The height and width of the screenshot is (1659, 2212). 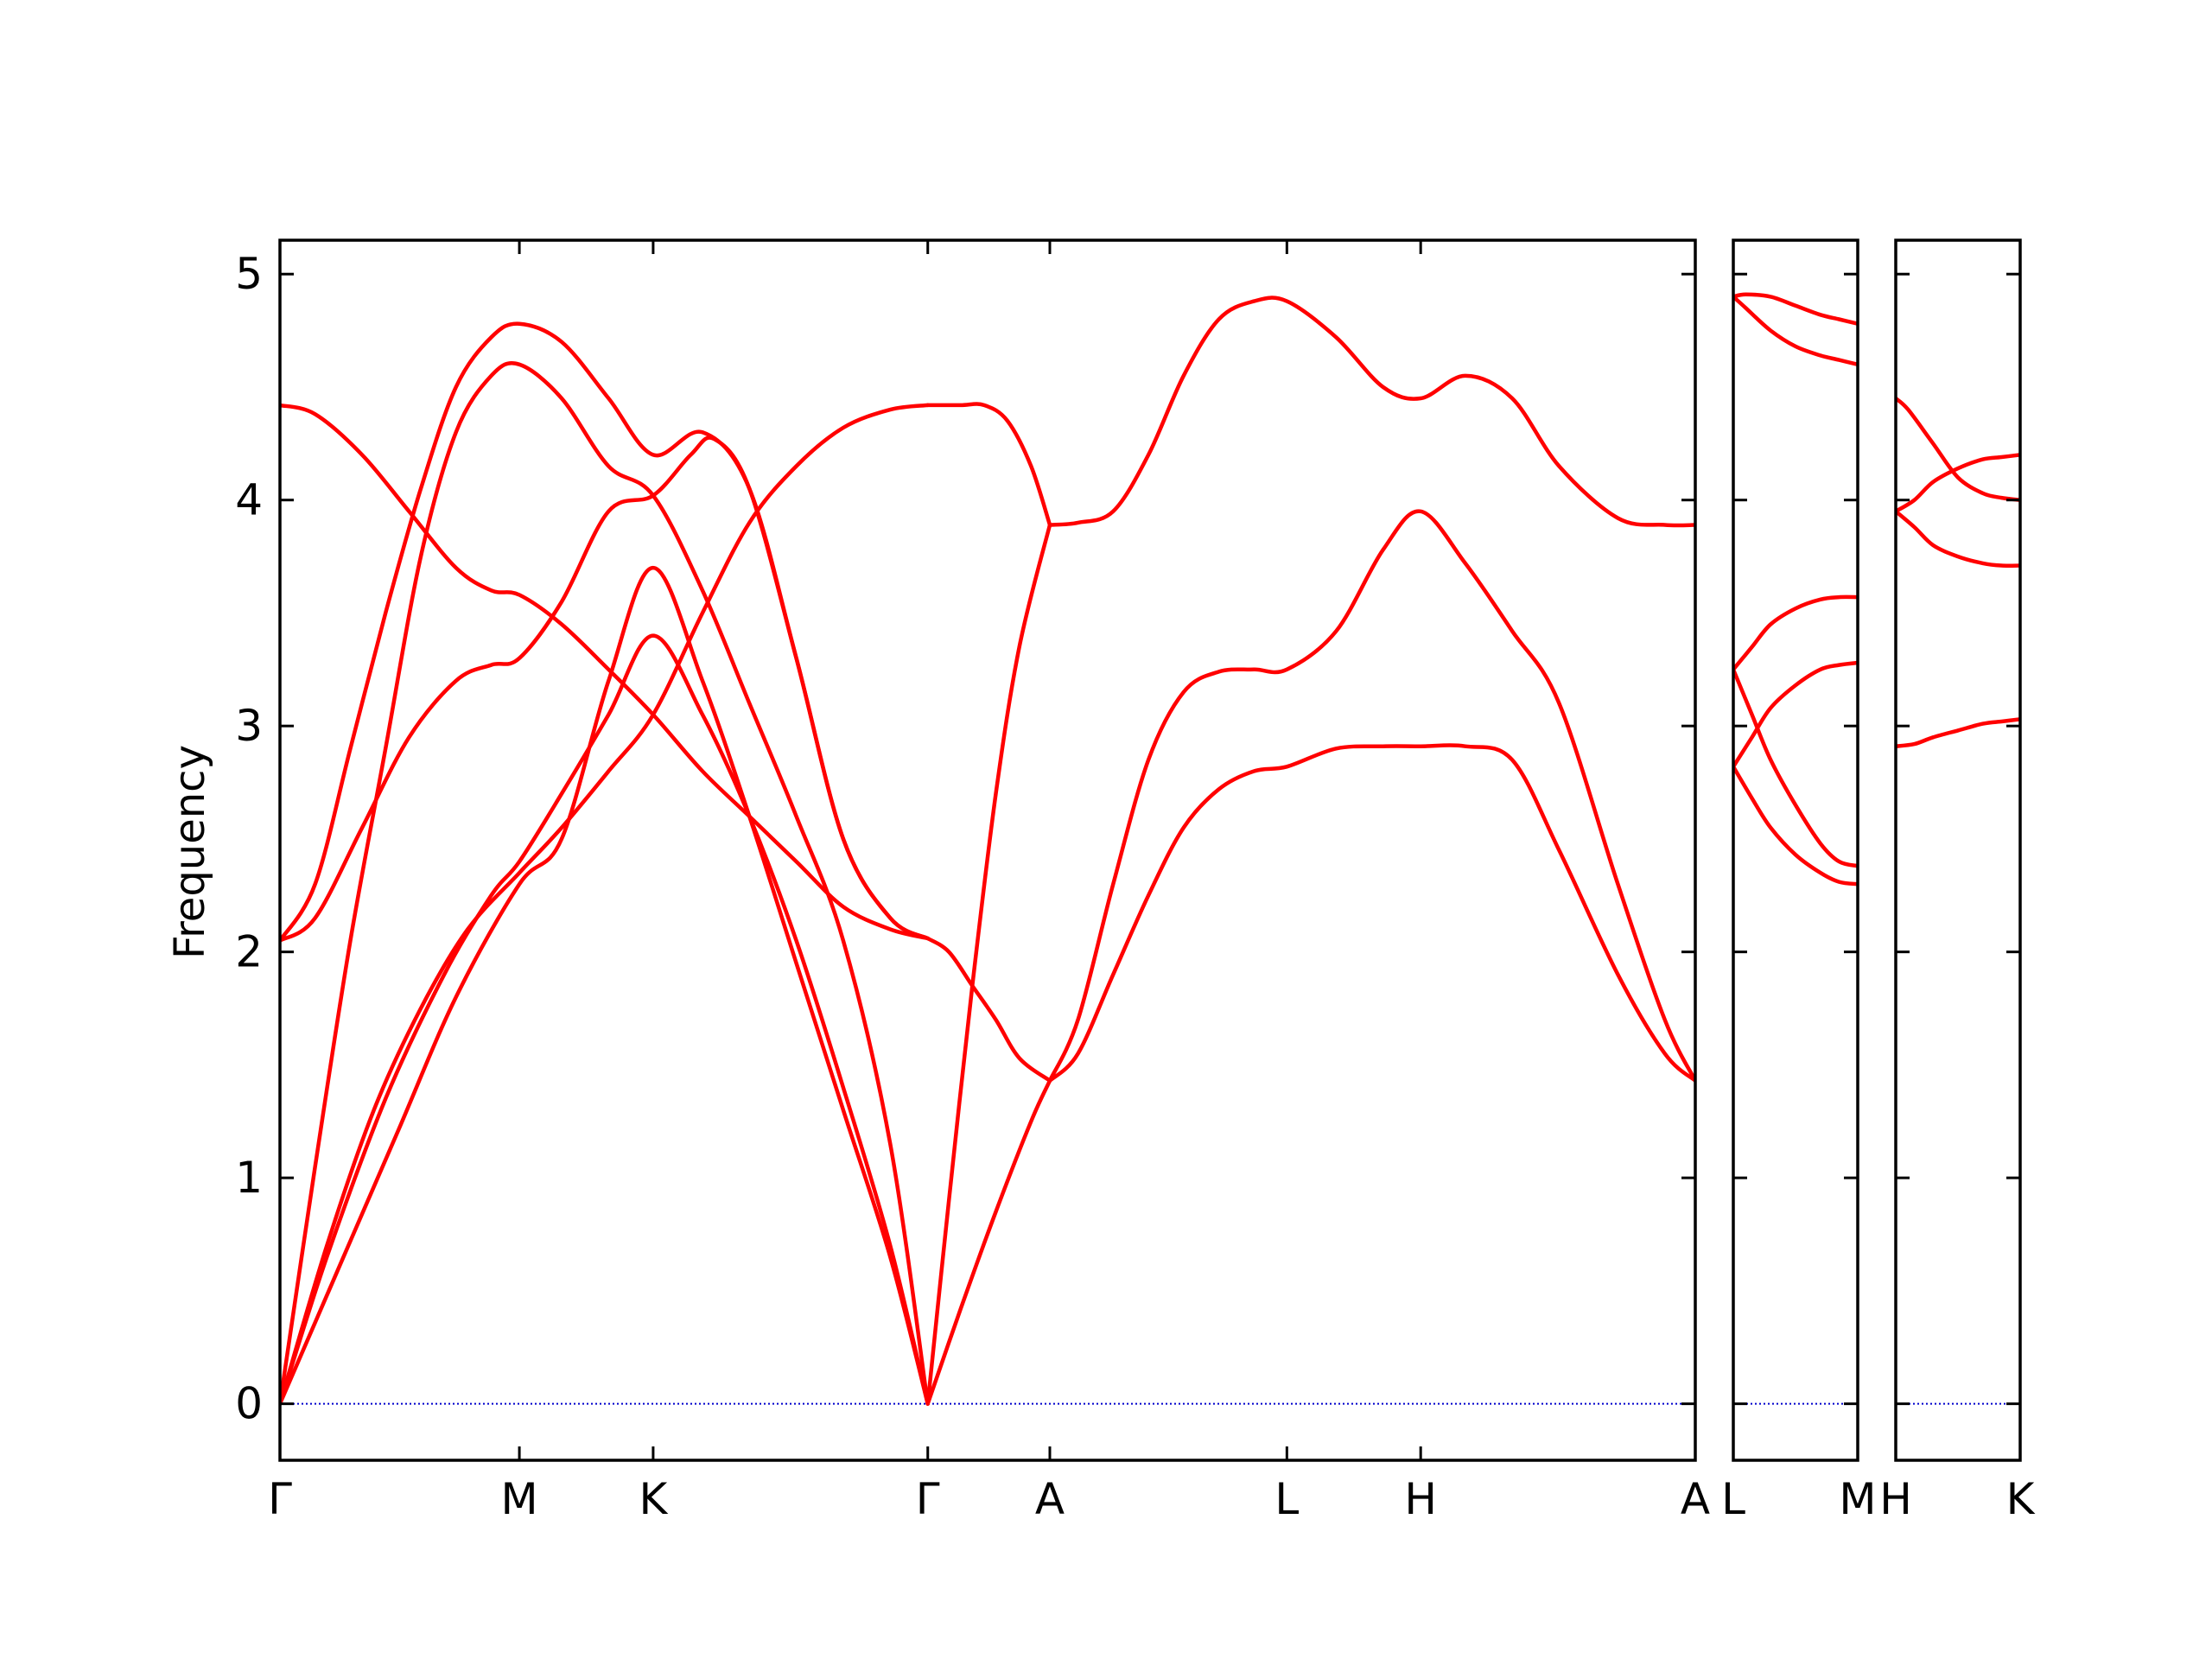 I want to click on y-tick-label: 4, so click(x=249, y=500).